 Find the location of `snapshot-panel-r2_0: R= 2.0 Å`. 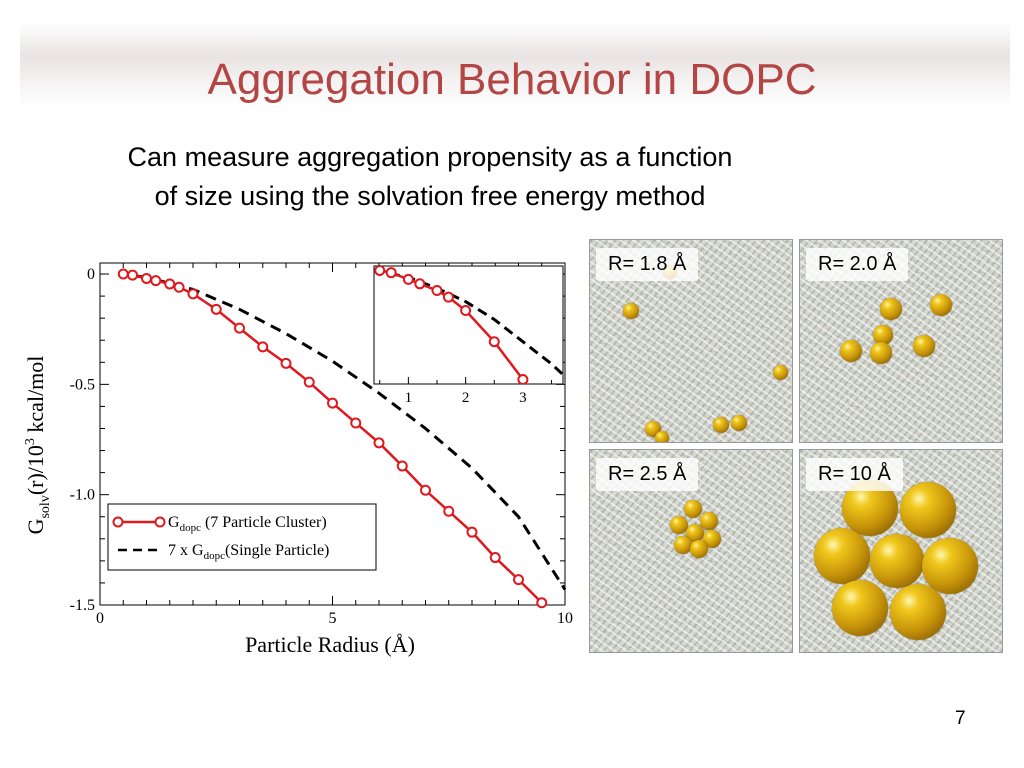

snapshot-panel-r2_0: R= 2.0 Å is located at coordinates (901, 341).